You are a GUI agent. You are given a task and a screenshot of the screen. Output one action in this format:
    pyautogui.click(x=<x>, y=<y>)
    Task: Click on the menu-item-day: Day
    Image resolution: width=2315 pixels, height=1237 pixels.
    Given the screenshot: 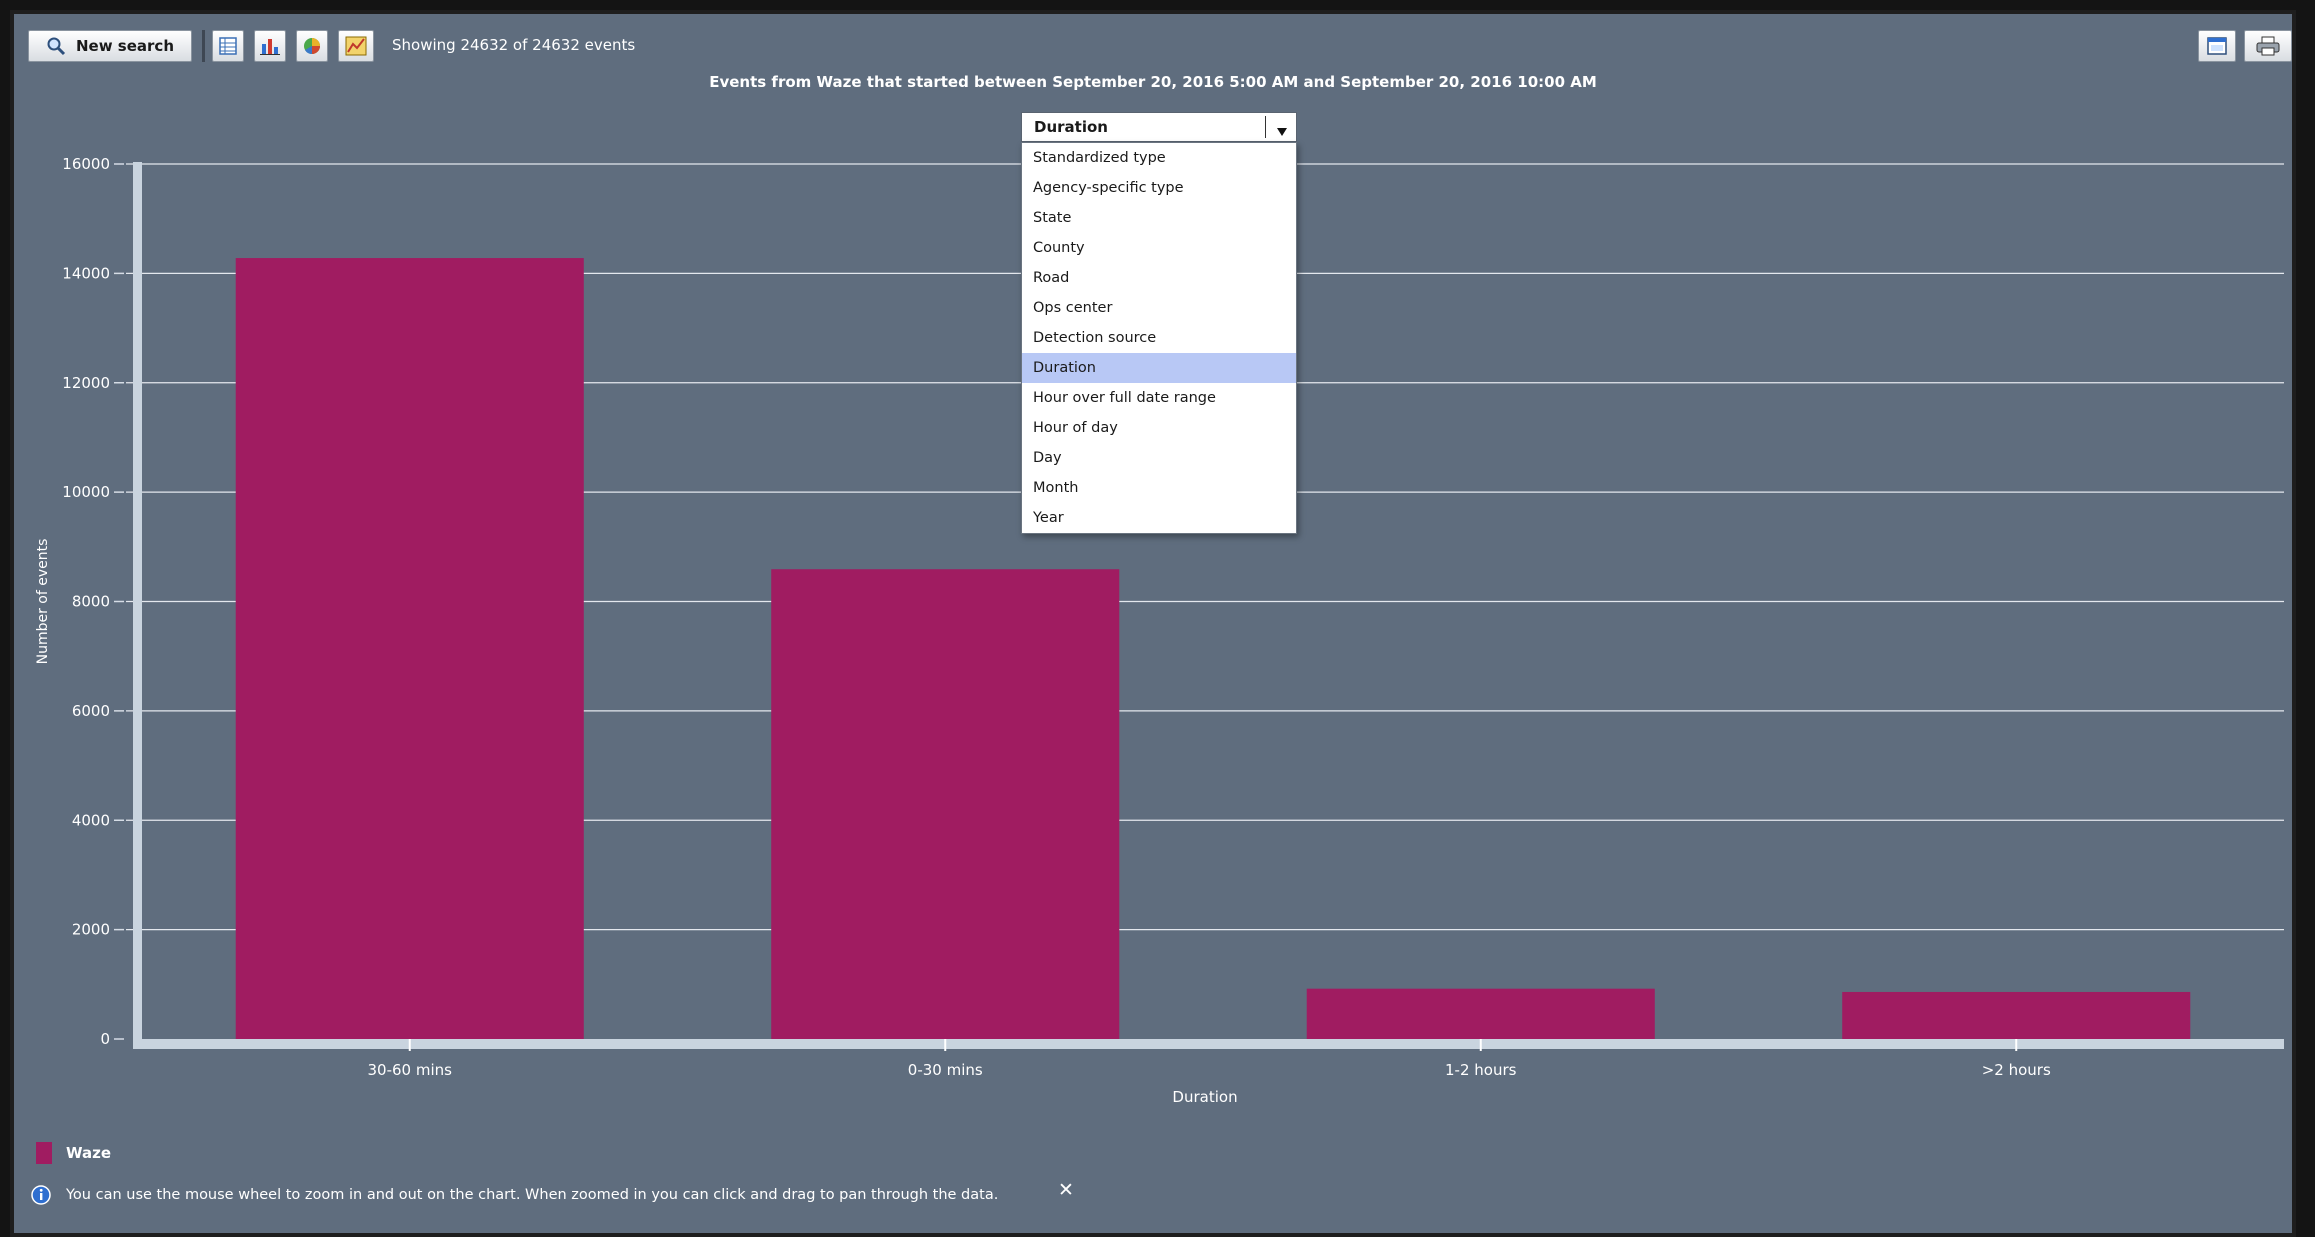 What is the action you would take?
    pyautogui.click(x=1047, y=458)
    